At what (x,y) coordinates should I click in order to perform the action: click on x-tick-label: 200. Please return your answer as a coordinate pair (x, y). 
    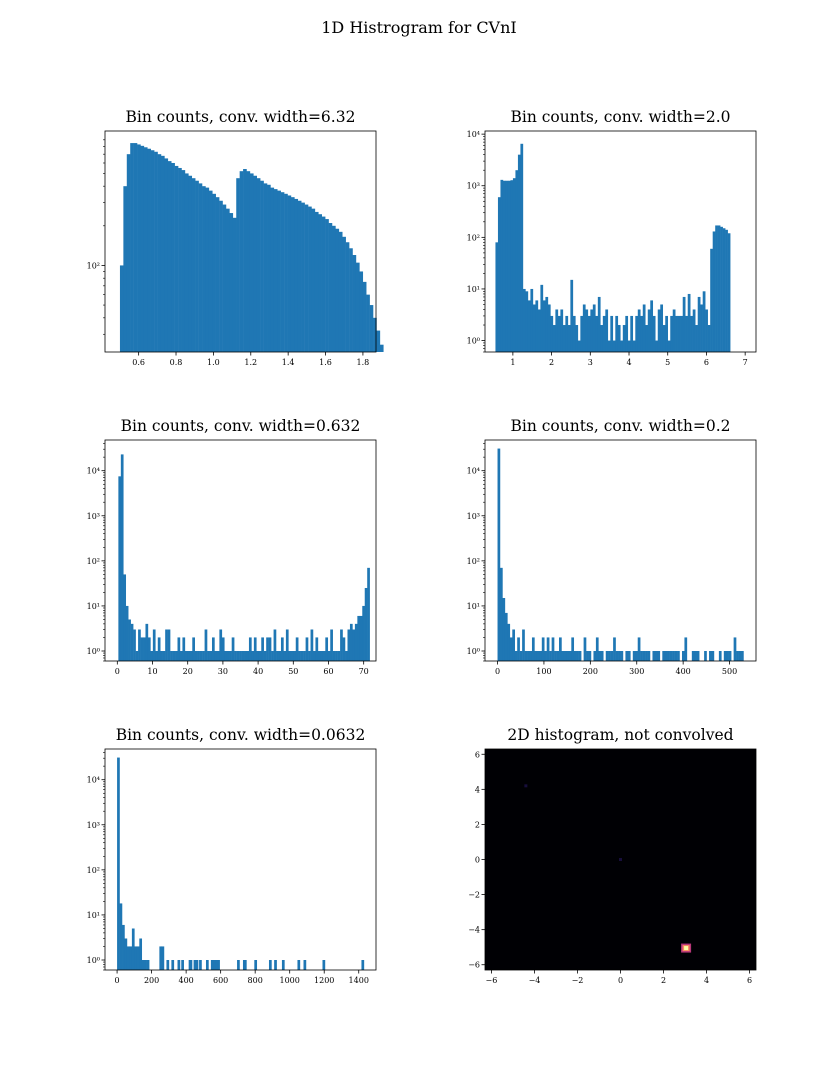
    Looking at the image, I should click on (151, 980).